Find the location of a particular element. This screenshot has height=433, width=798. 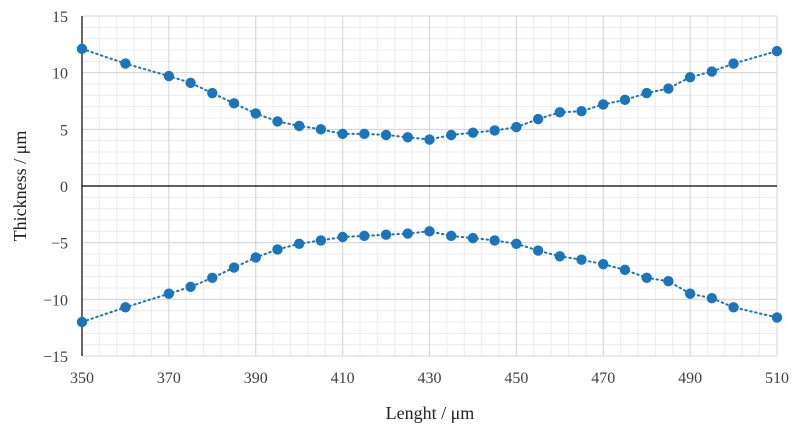

y-tick-label: −10 is located at coordinates (55, 300).